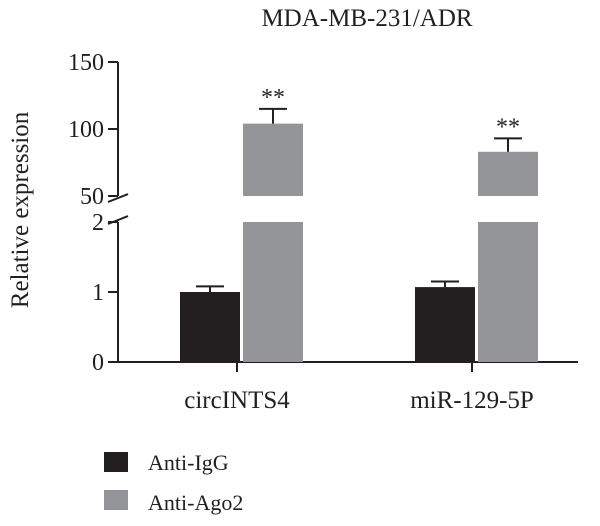 The width and height of the screenshot is (600, 526). I want to click on legend-label-anti-ago2: Anti-Ago2, so click(195, 502).